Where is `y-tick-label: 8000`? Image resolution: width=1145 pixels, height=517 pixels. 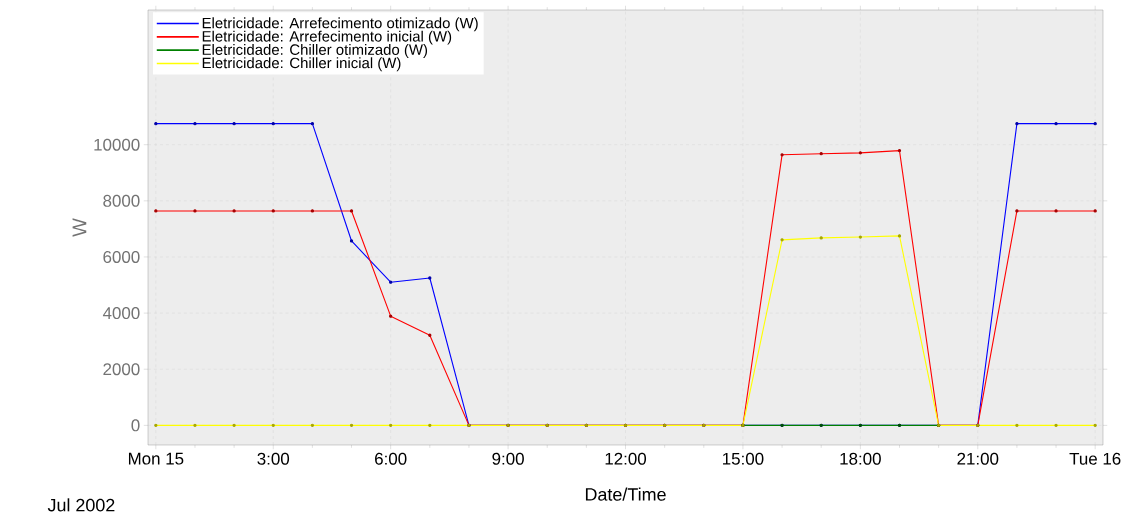
y-tick-label: 8000 is located at coordinates (121, 200).